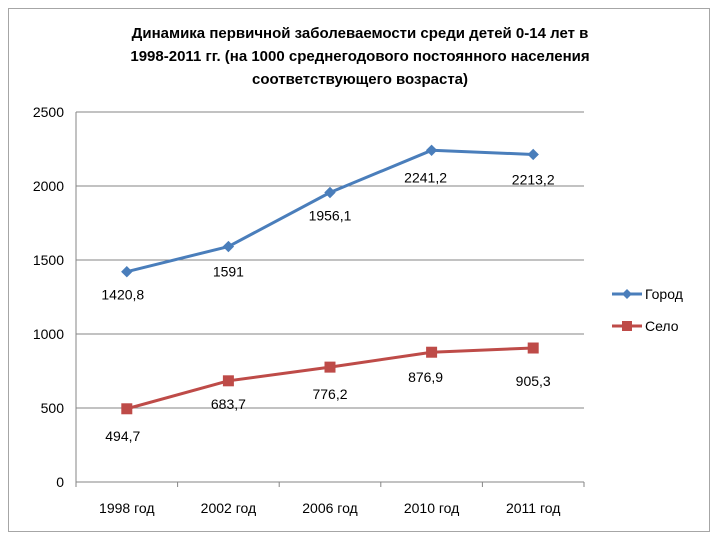 The height and width of the screenshot is (540, 720). Describe the element at coordinates (533, 508) in the screenshot. I see `x-tick-label-4: 2011 год` at that location.